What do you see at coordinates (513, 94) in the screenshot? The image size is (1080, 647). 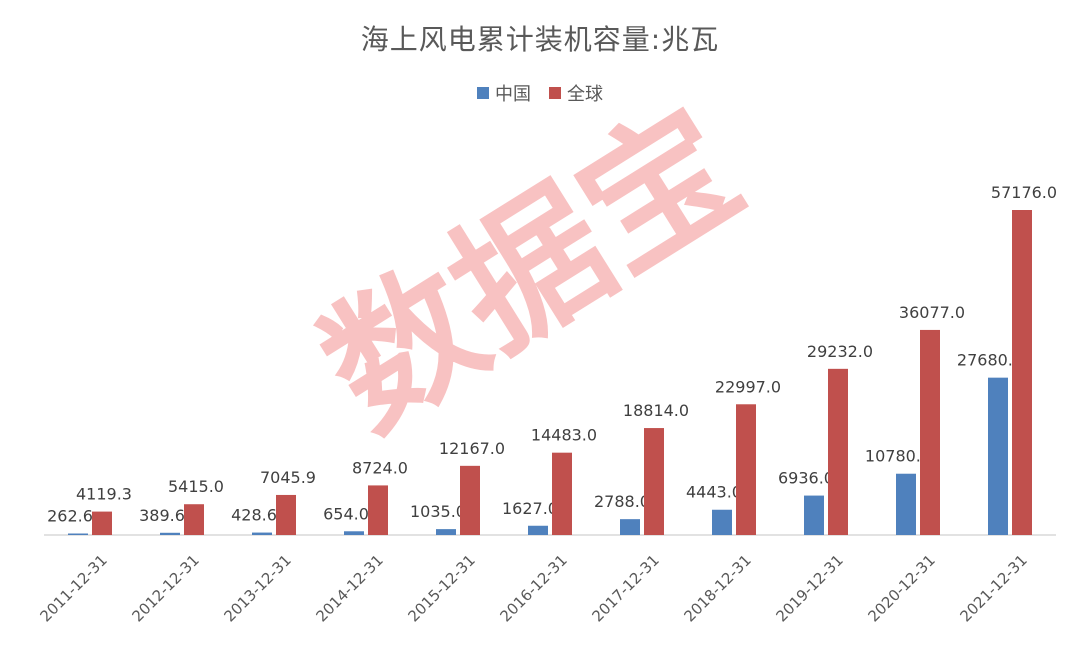 I see `legend-label-china: 中国` at bounding box center [513, 94].